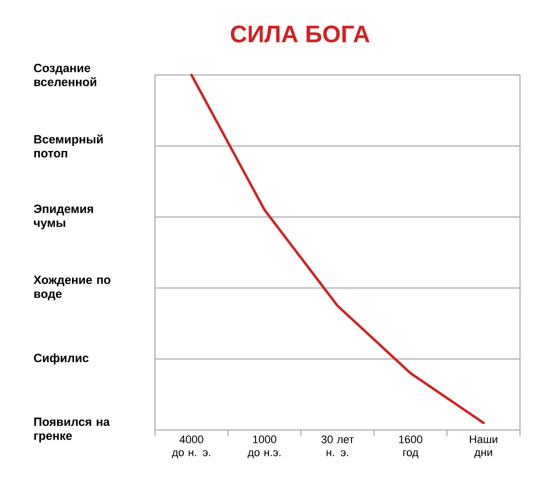 The image size is (556, 494). Describe the element at coordinates (63, 217) in the screenshot. I see `text: Эпидемия чумы` at that location.